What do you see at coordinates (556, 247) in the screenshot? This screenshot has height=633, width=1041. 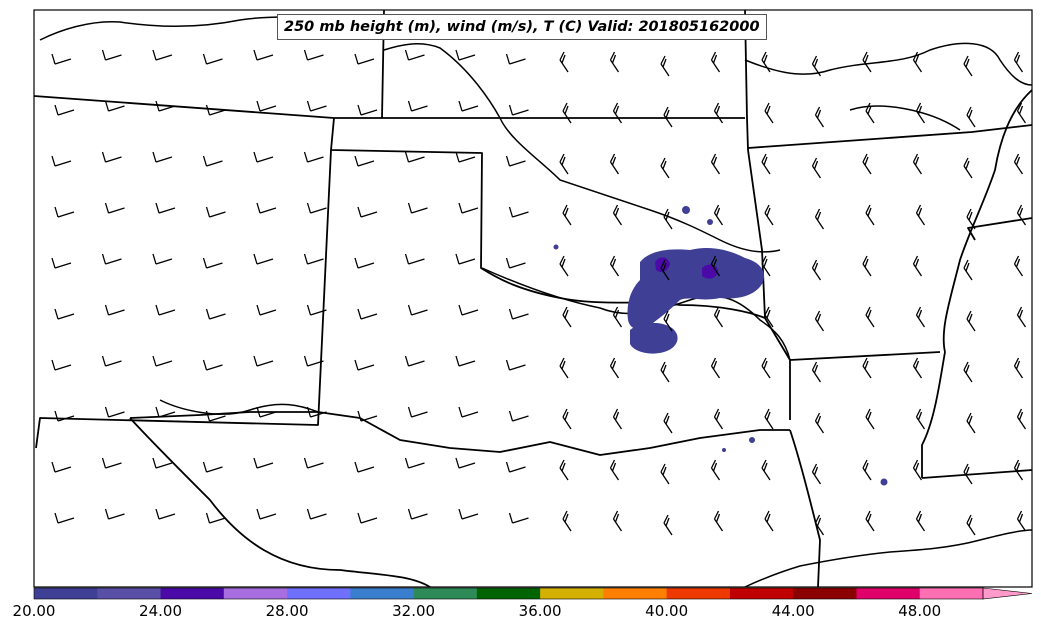 I see `shaded-spot` at bounding box center [556, 247].